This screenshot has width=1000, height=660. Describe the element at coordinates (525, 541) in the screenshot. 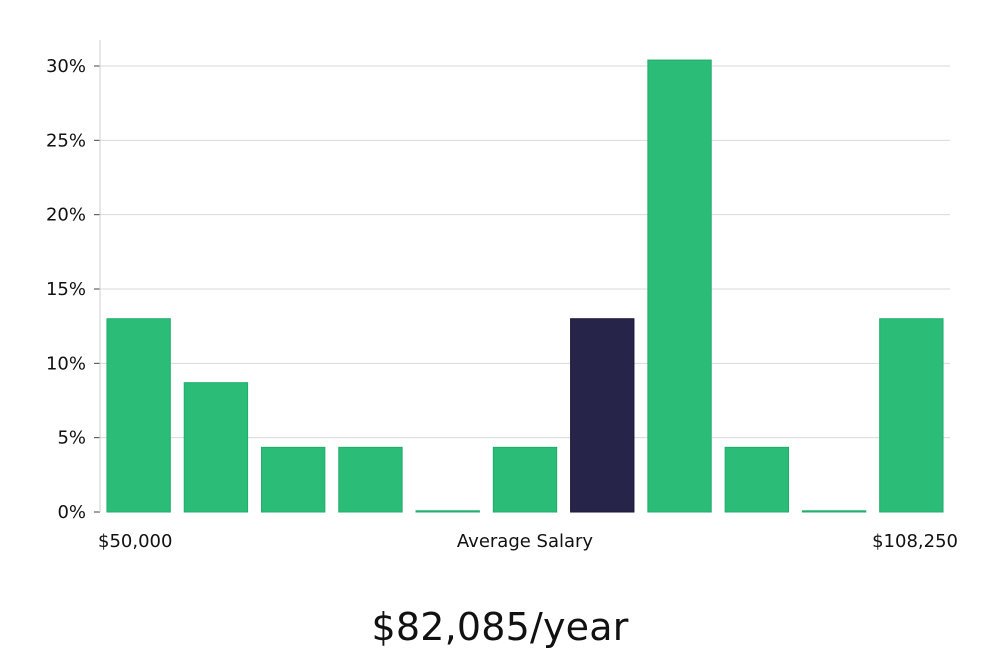

I see `x-axis-label: Average Salary` at that location.